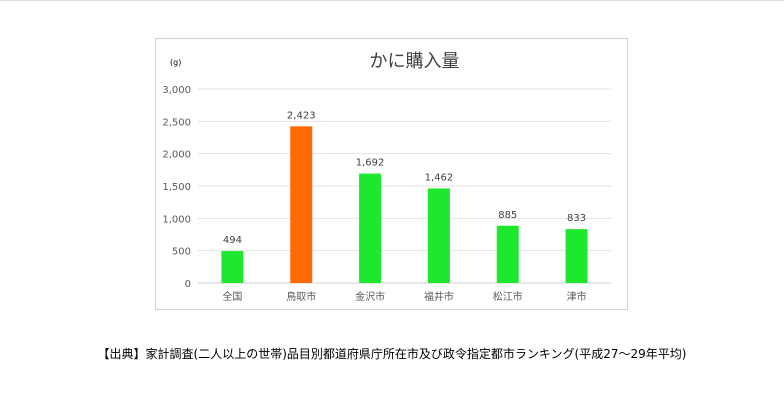 The height and width of the screenshot is (402, 784). Describe the element at coordinates (232, 240) in the screenshot. I see `data-label: 494` at that location.